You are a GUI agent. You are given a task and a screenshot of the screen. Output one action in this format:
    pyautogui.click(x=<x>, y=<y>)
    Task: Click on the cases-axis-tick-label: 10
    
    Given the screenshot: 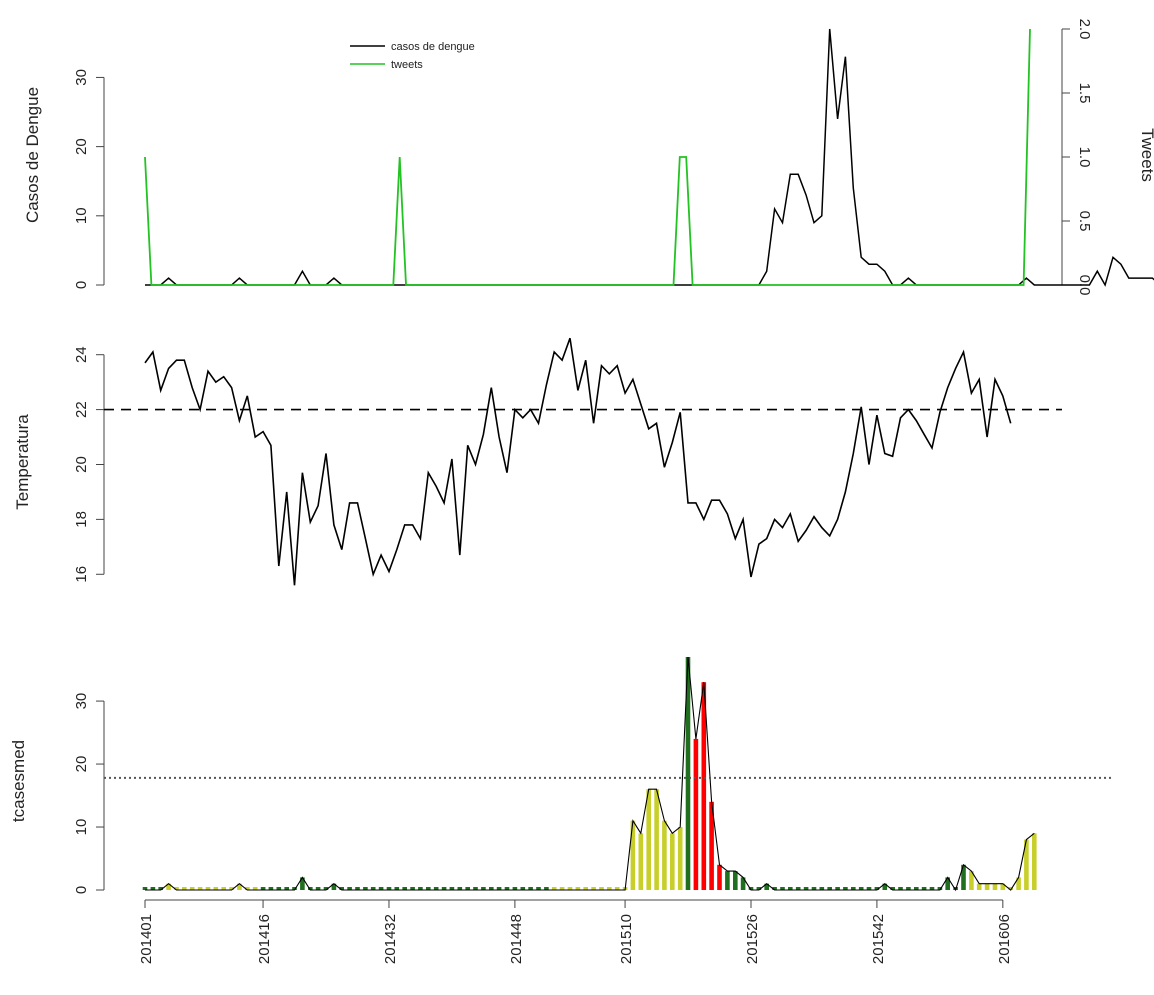 What is the action you would take?
    pyautogui.click(x=81, y=215)
    